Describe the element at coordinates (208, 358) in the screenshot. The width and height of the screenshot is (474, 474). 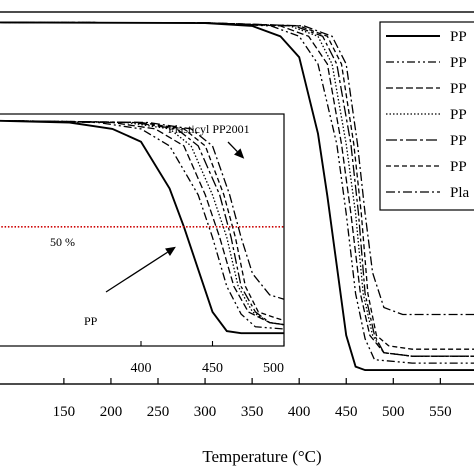
I see `inset-x-ticks: 400 450 500` at that location.